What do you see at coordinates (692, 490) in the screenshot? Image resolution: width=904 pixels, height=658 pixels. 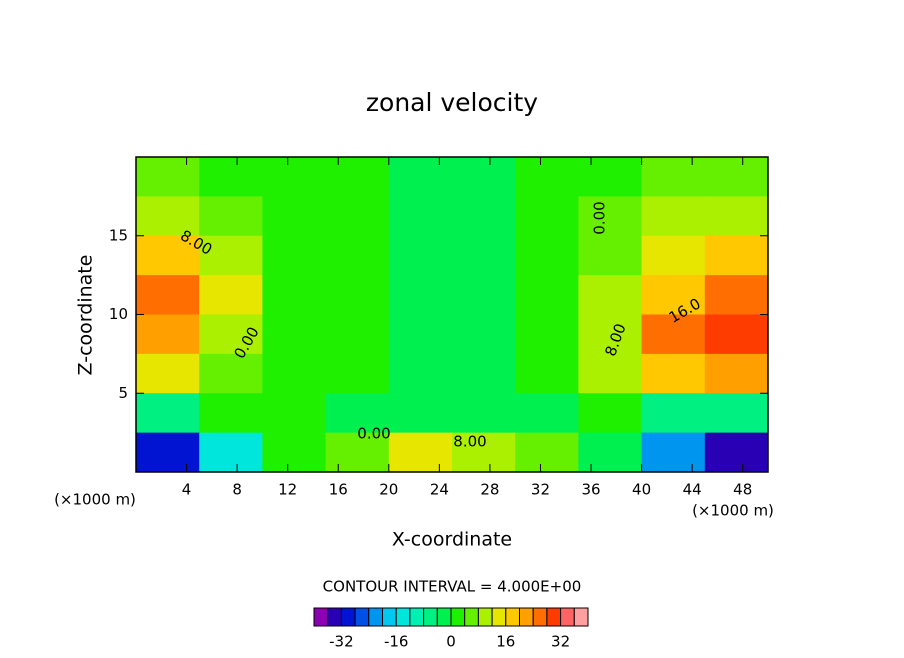 I see `x-tick-label: 44` at bounding box center [692, 490].